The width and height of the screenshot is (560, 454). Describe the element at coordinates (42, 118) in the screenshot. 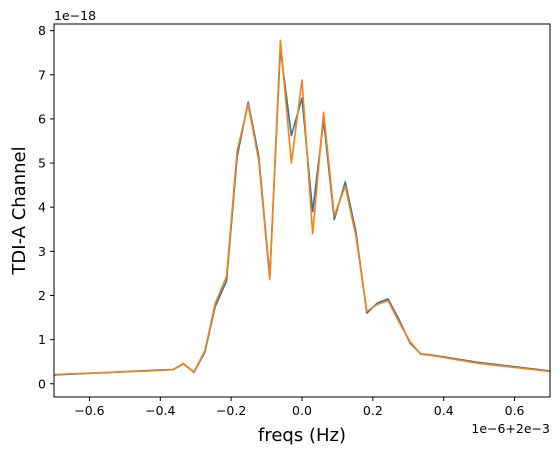

I see `y-tick-label: 6` at that location.